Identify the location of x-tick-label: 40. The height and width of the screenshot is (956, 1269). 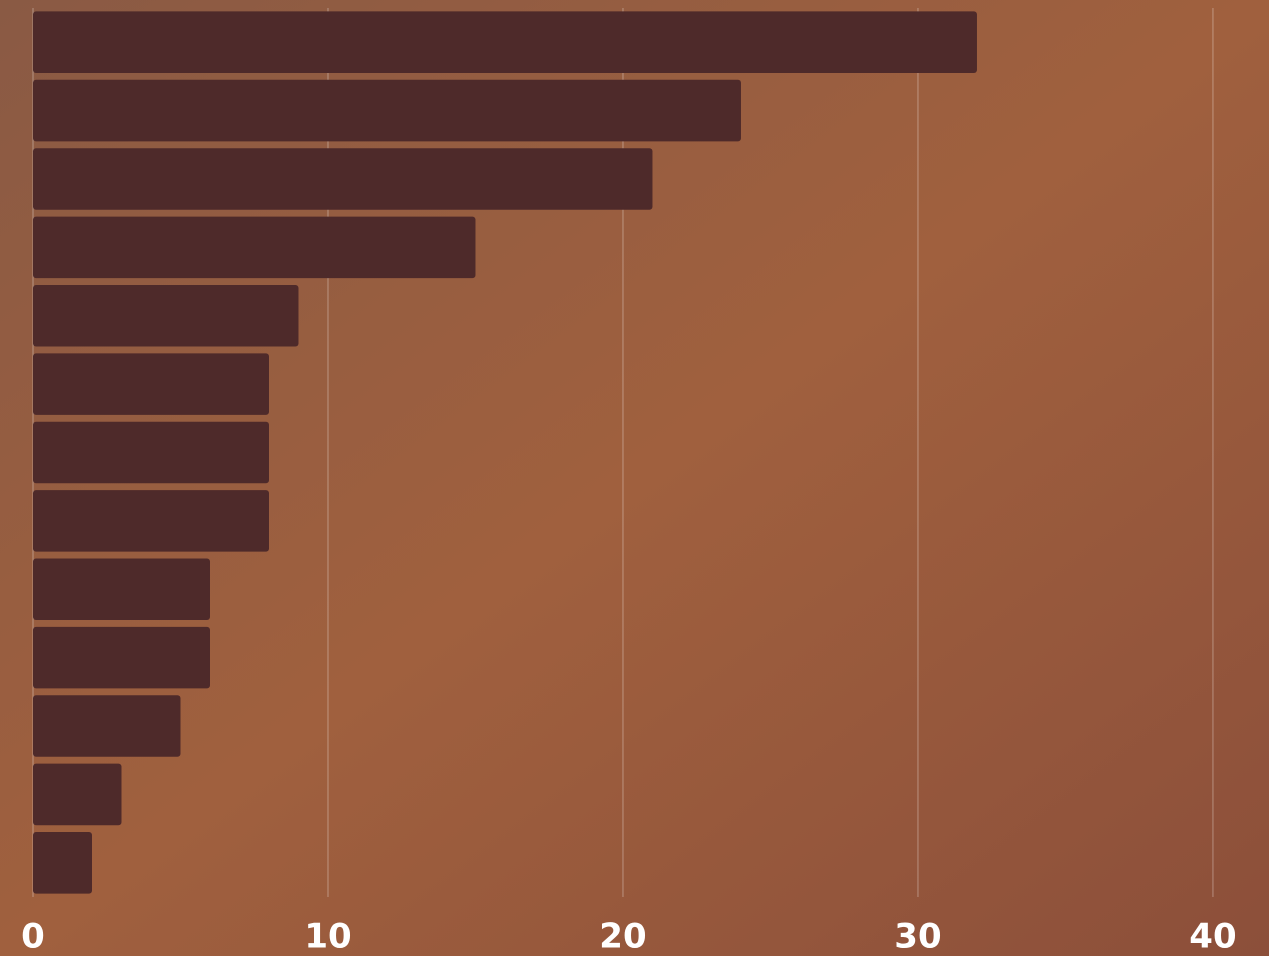
(1212, 936).